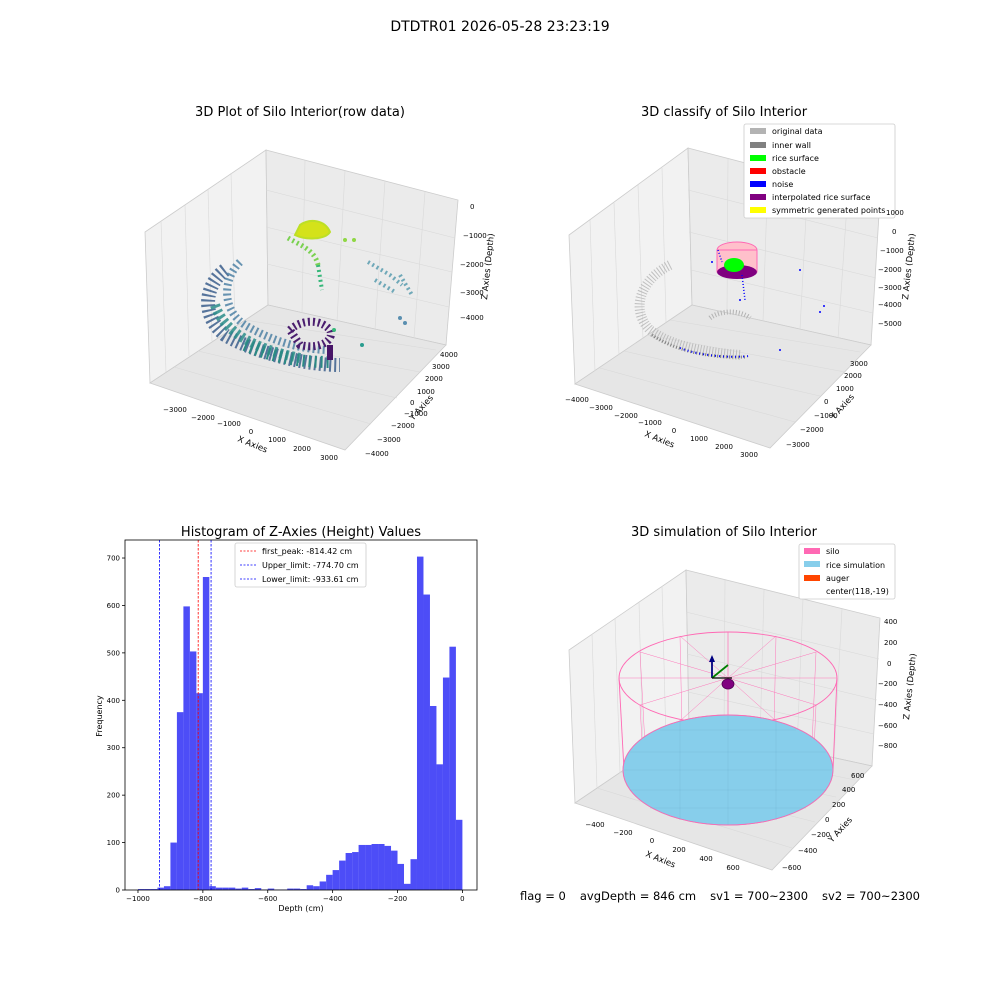 This screenshot has width=1000, height=1000. Describe the element at coordinates (310, 565) in the screenshot. I see `legend-upper-limit: Upper_limit: -774.70 cm` at that location.